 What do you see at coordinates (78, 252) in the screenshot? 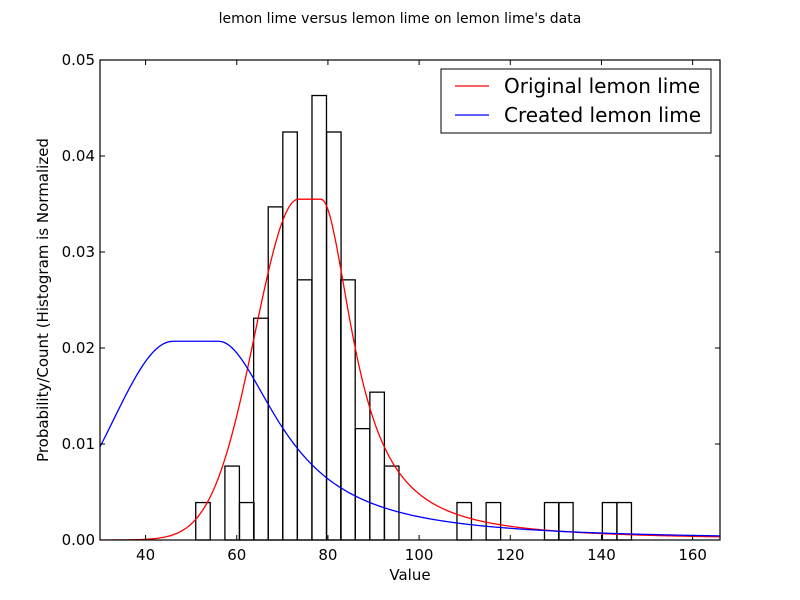
I see `y-tick-label: 0.03` at bounding box center [78, 252].